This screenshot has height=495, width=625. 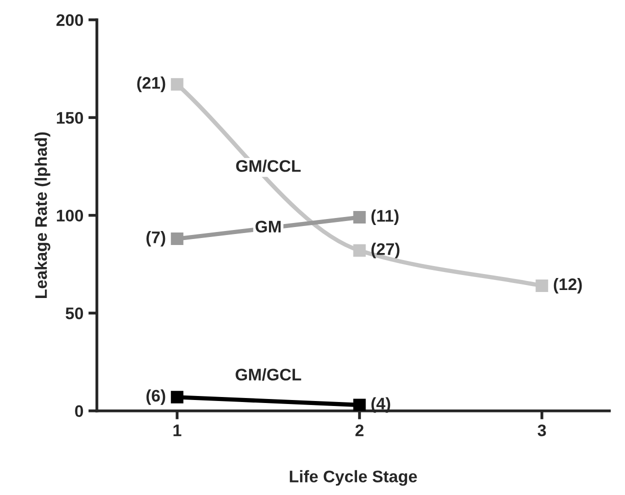 What do you see at coordinates (385, 218) in the screenshot?
I see `annotation: (11)` at bounding box center [385, 218].